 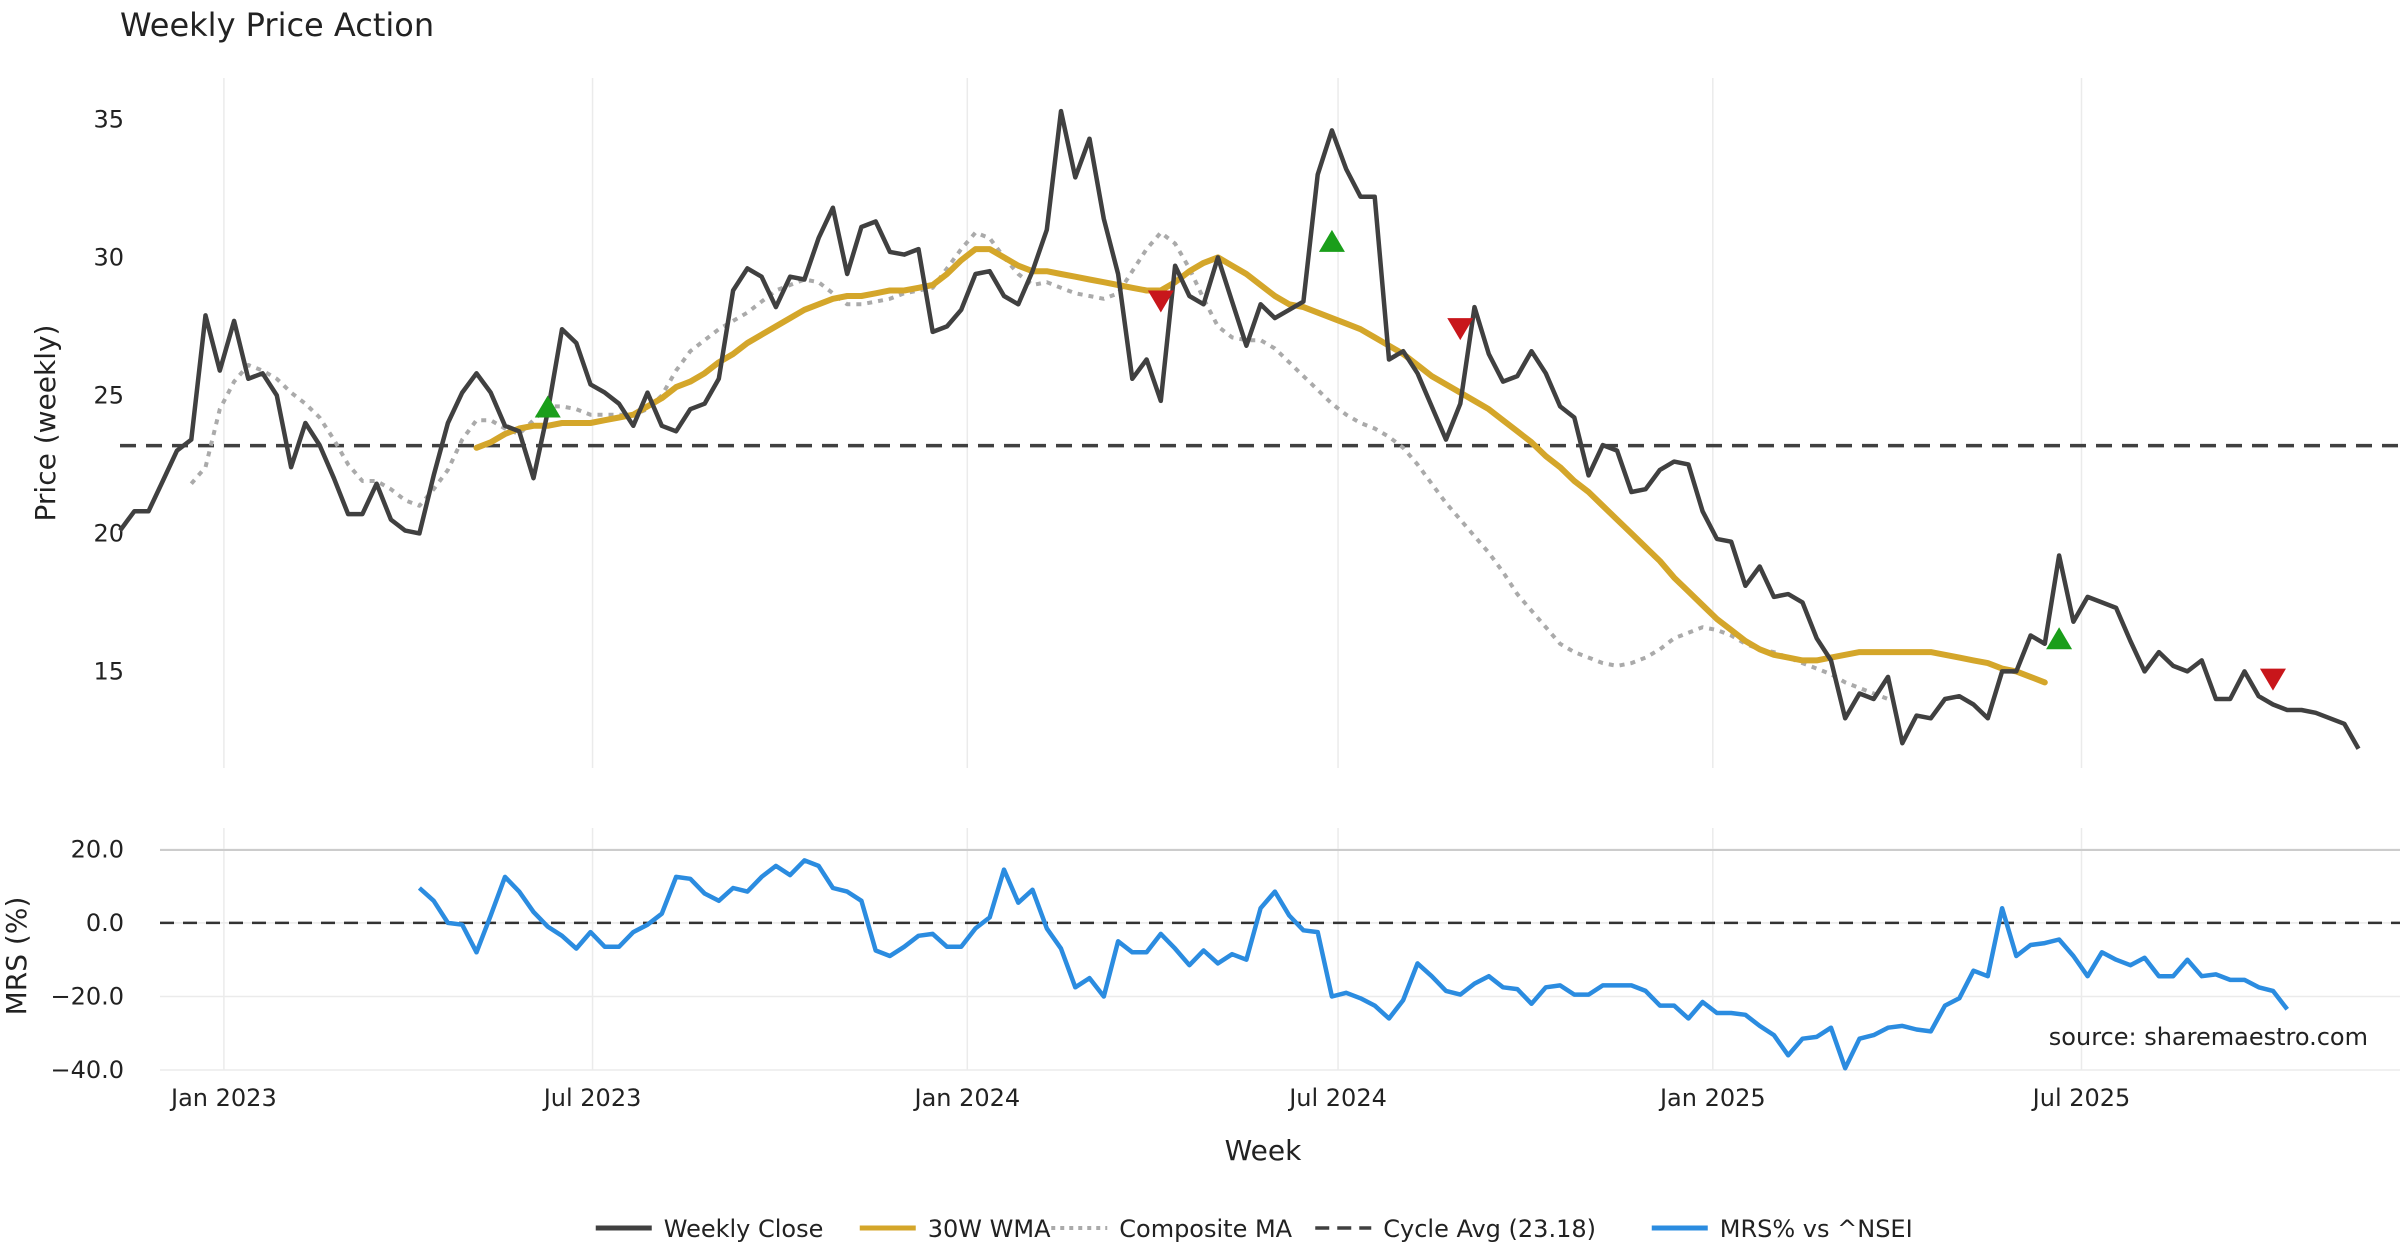 What do you see at coordinates (744, 1229) in the screenshot?
I see `legend-label-0: Weekly Close` at bounding box center [744, 1229].